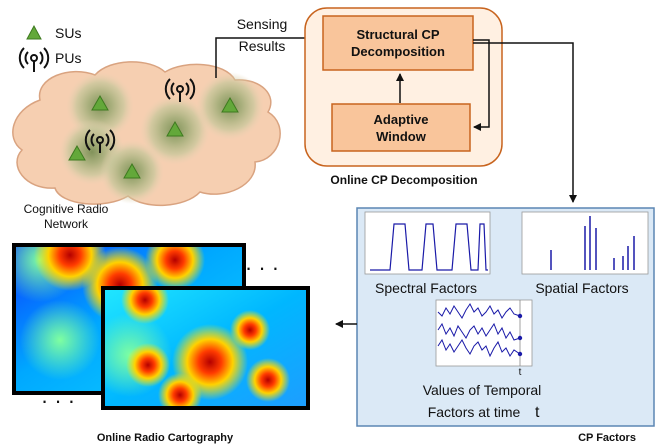 This screenshot has width=665, height=447. What do you see at coordinates (426, 288) in the screenshot?
I see `spectral-factors-label: Spectral Factors` at bounding box center [426, 288].